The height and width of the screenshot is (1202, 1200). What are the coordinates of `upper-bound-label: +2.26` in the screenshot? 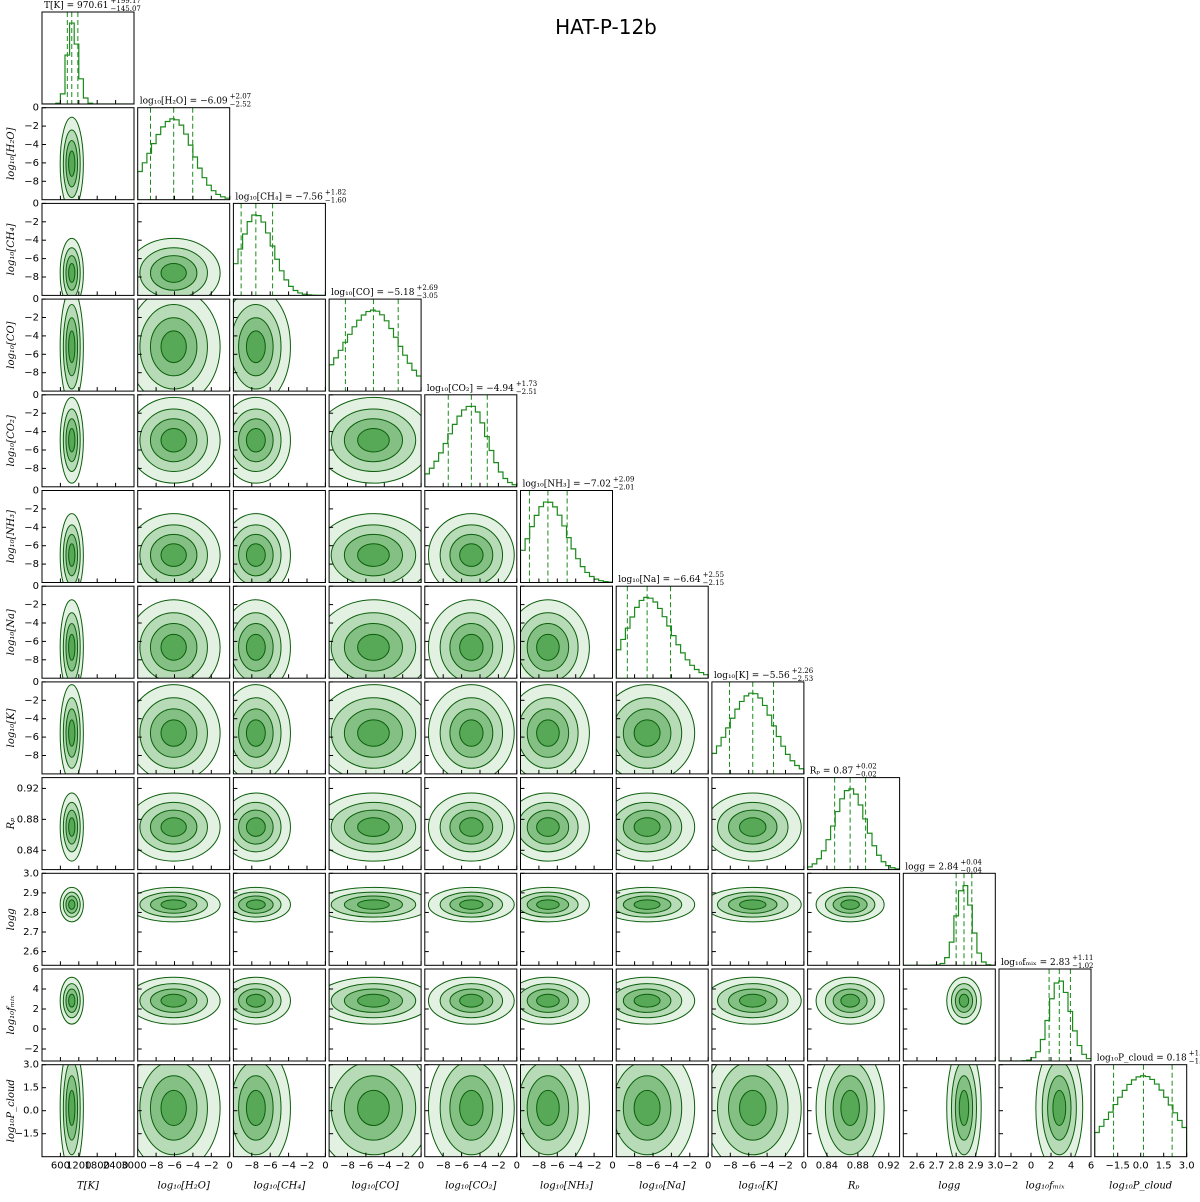 It's located at (803, 671).